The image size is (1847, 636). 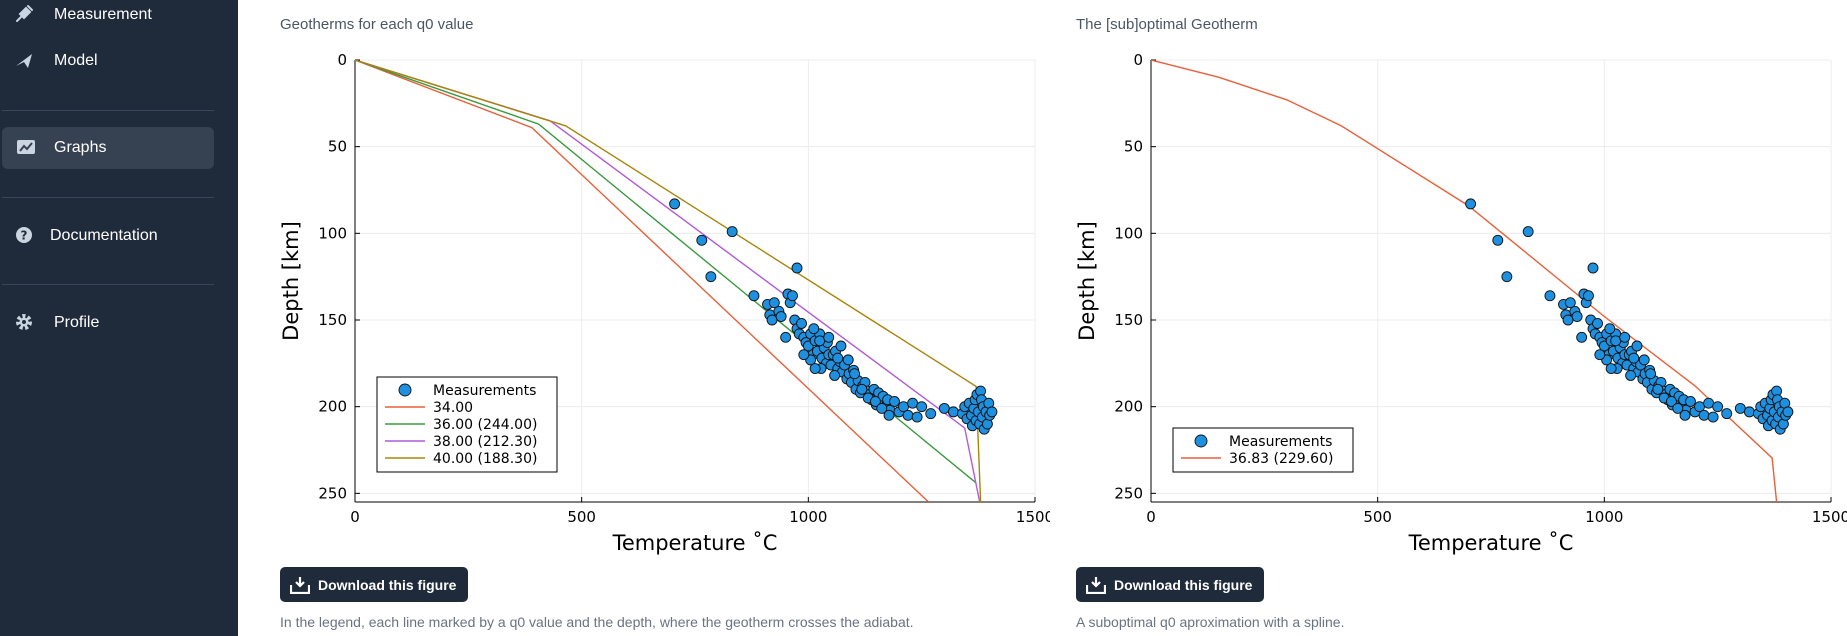 What do you see at coordinates (453, 408) in the screenshot?
I see `legend-label: 34.00` at bounding box center [453, 408].